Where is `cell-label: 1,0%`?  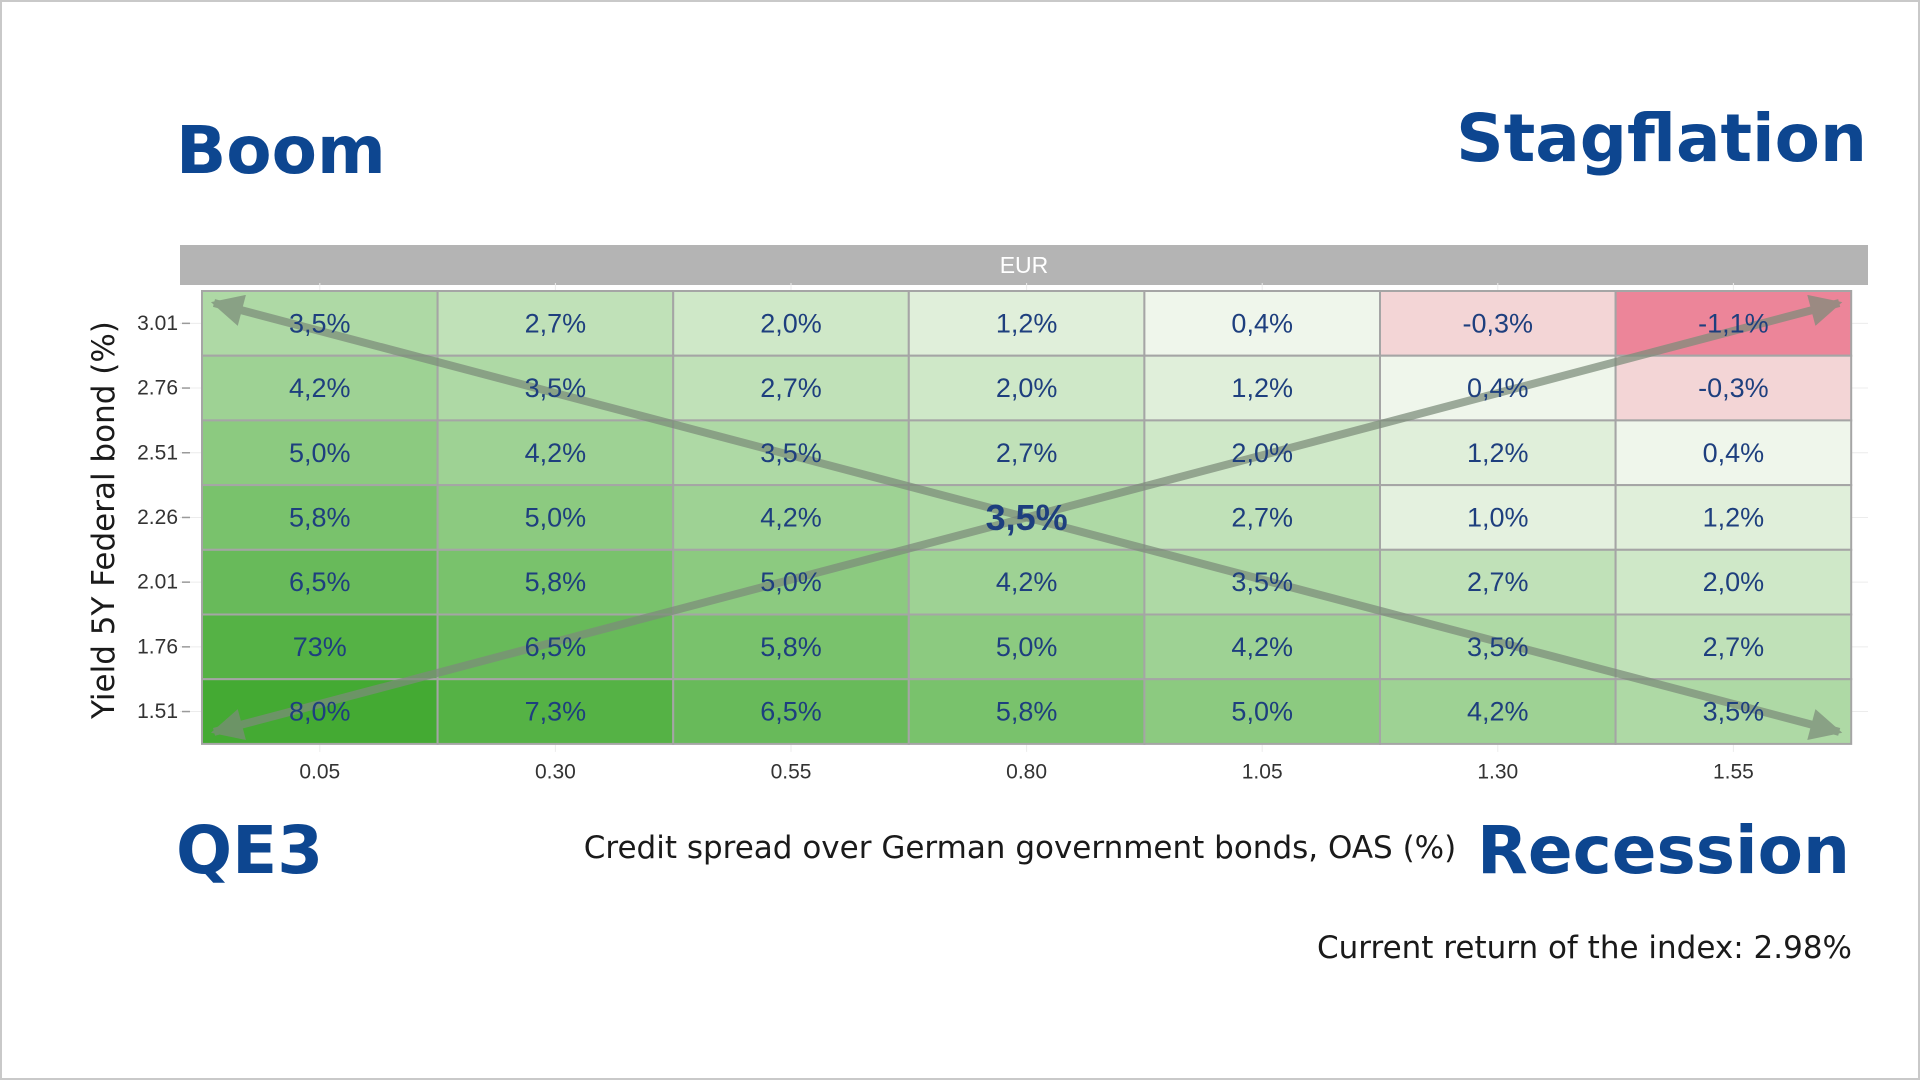
cell-label: 1,0% is located at coordinates (1498, 517).